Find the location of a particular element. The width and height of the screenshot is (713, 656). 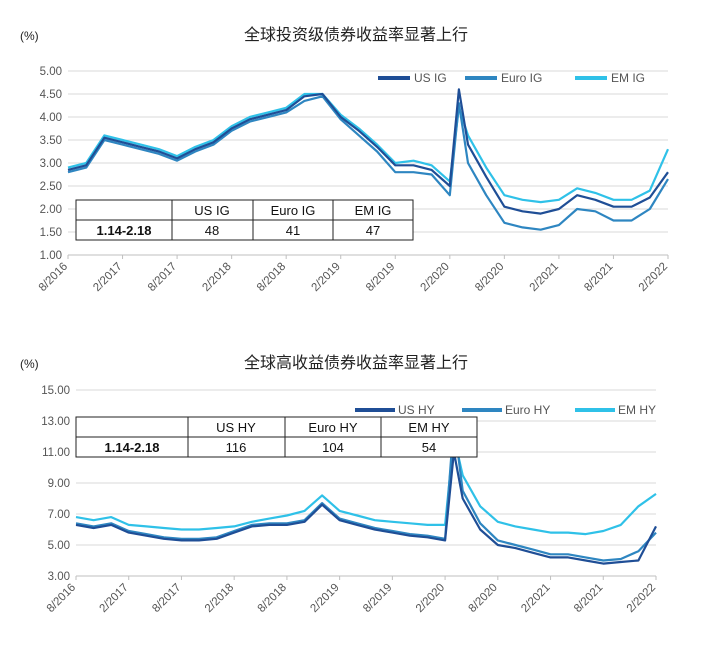

ig-x-tick-label: 2/2020 is located at coordinates (435, 277).